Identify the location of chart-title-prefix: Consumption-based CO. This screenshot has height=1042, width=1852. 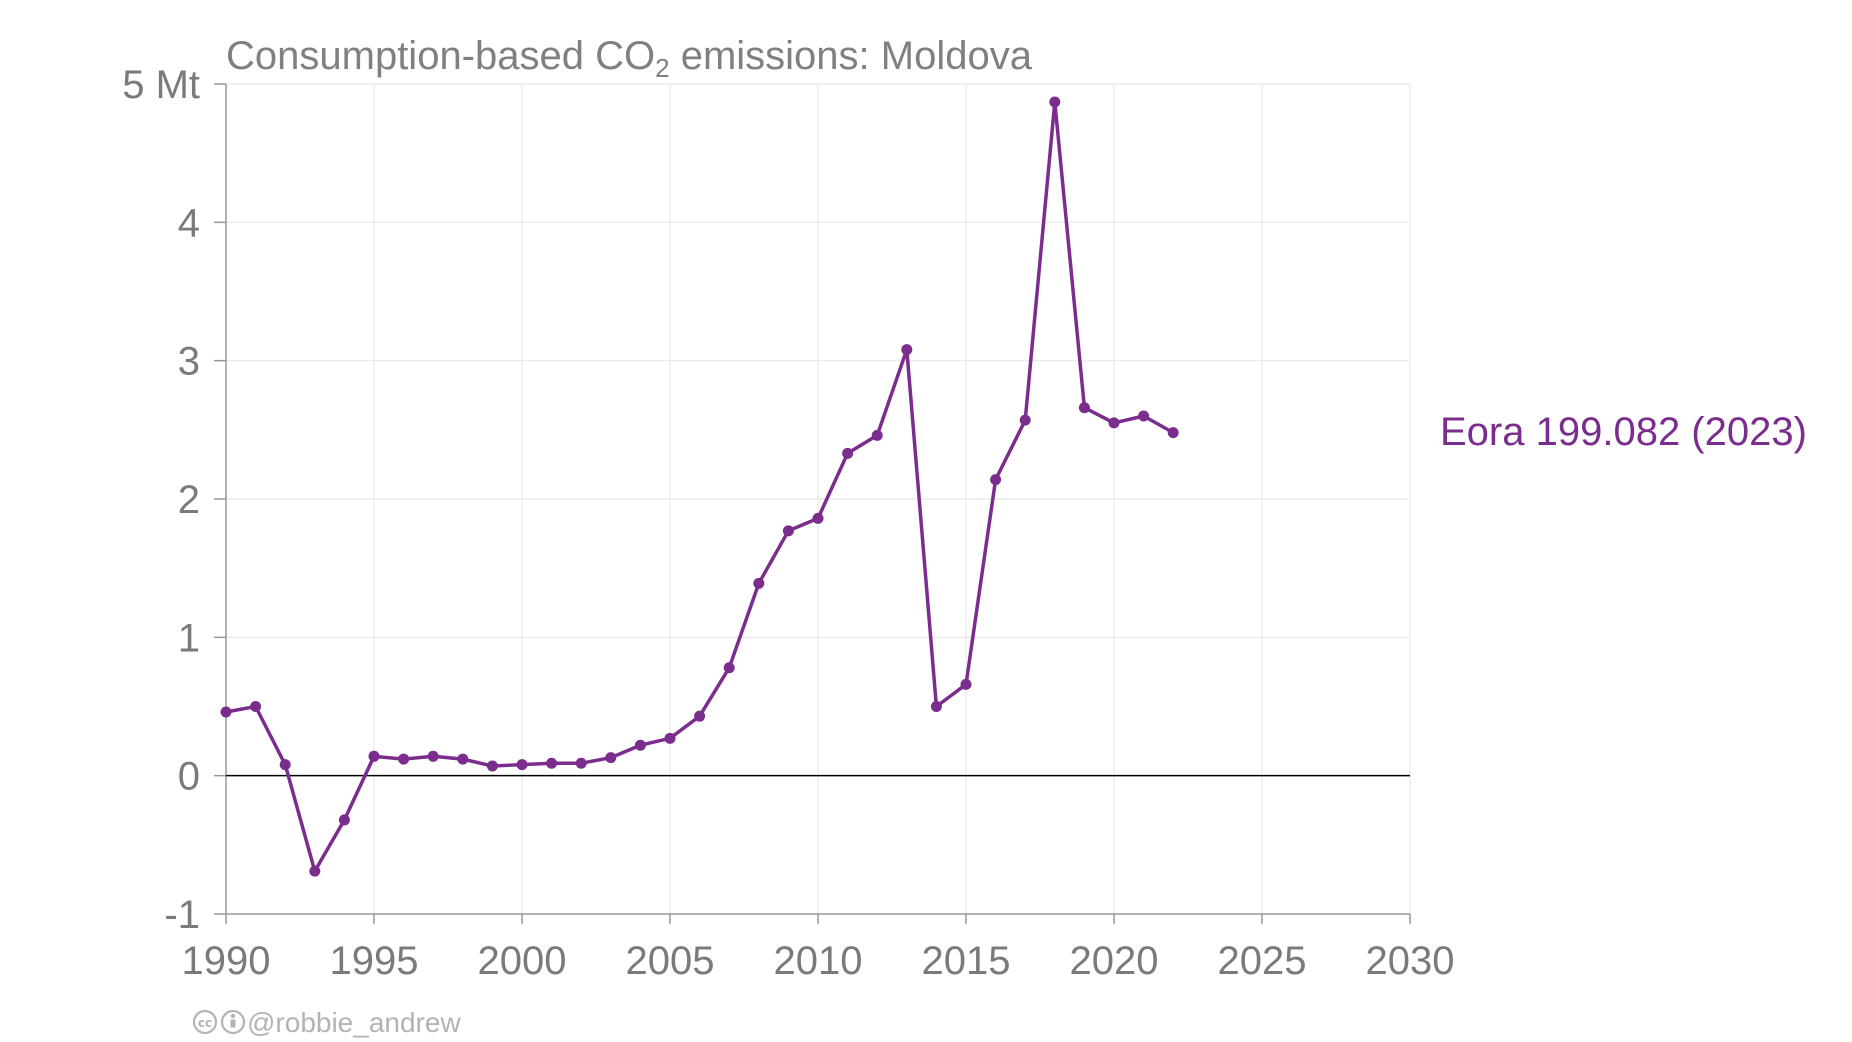
(440, 56).